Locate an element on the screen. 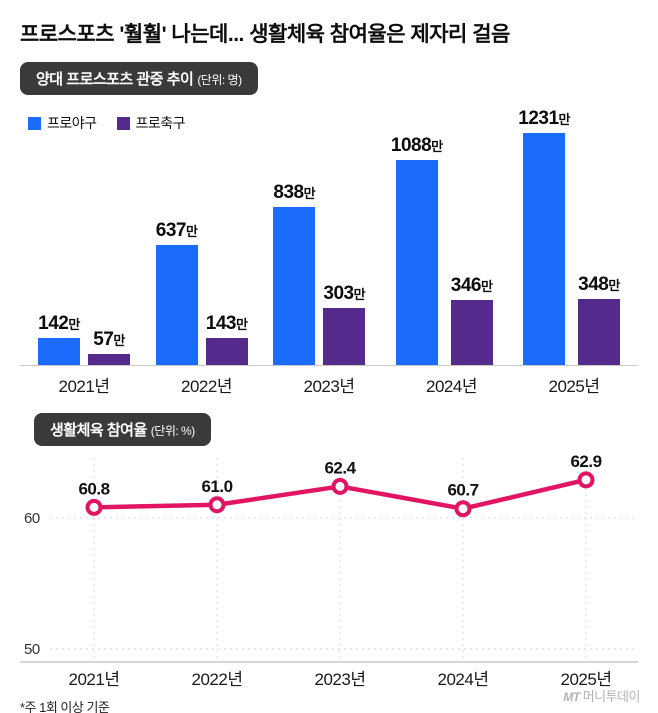 The width and height of the screenshot is (658, 713). line-chart-title-badge: 생활체육 참여율 (단위: %) is located at coordinates (122, 429).